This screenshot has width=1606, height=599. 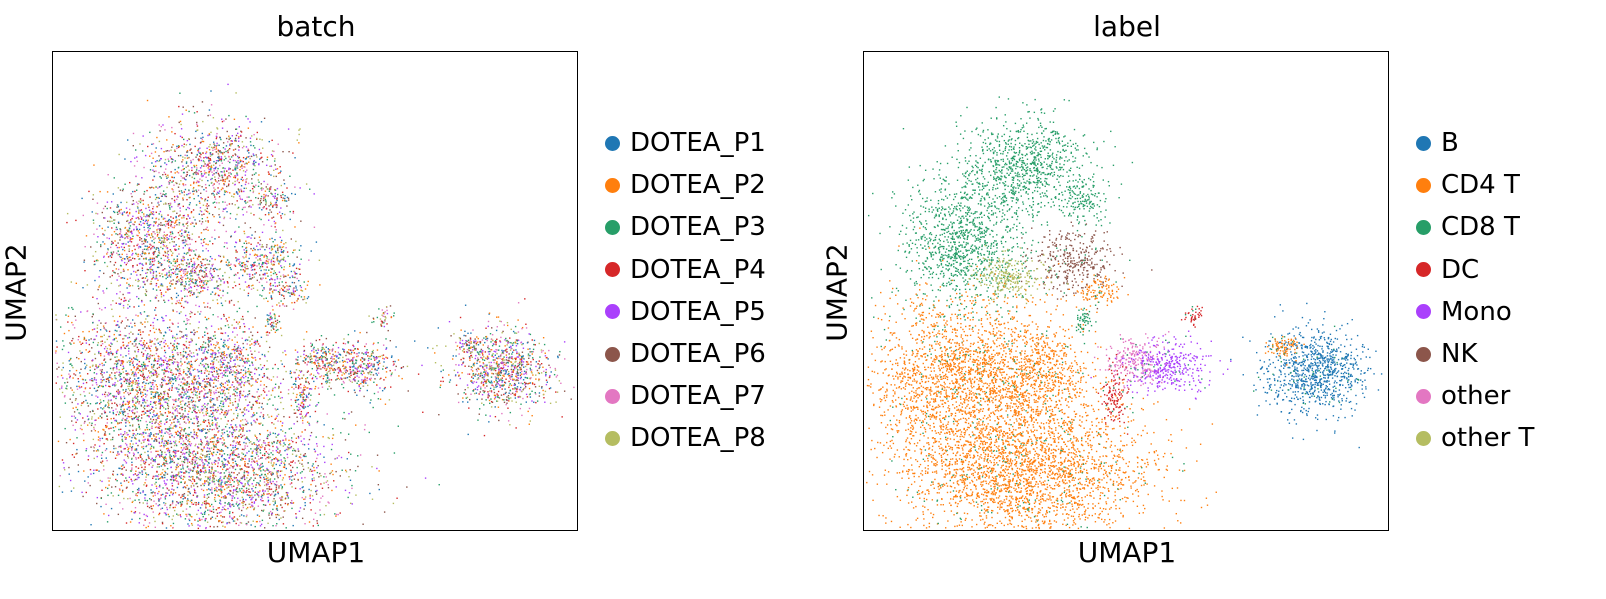 I want to click on legend-item: DOTEA_P7, so click(x=685, y=396).